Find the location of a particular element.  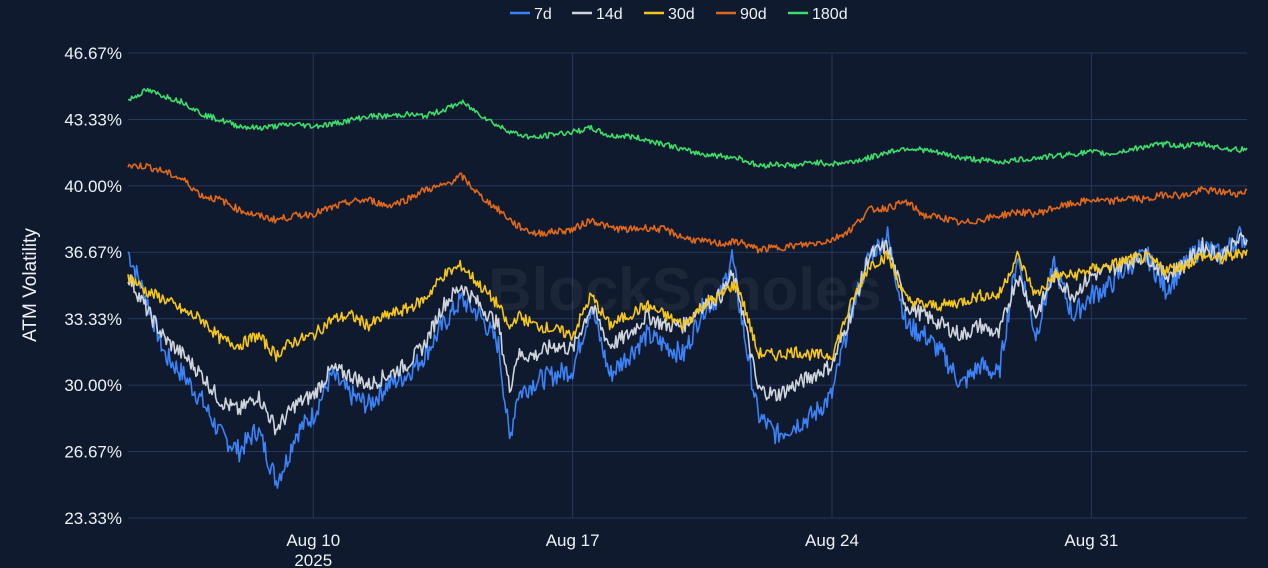

series-line-90d is located at coordinates (687, 208).